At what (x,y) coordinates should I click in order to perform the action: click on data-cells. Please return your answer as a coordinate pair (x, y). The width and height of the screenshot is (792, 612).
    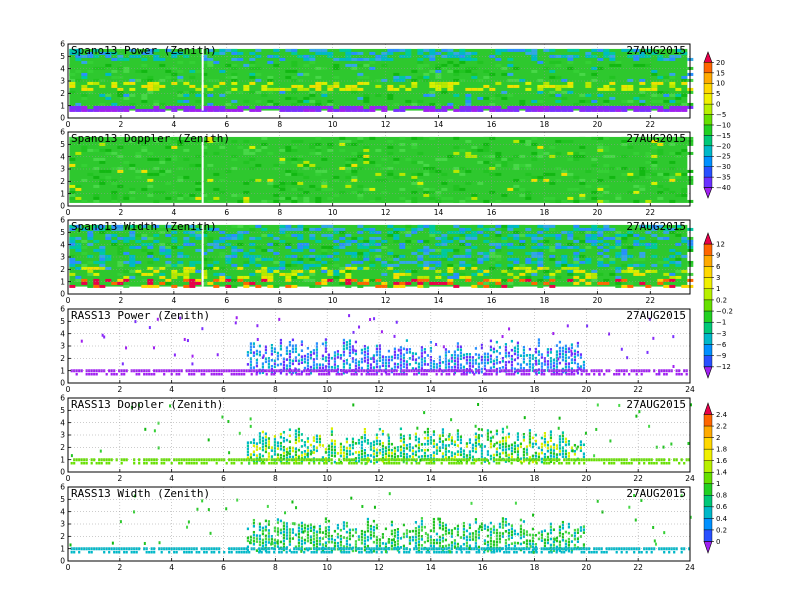
    Looking at the image, I should click on (381, 256).